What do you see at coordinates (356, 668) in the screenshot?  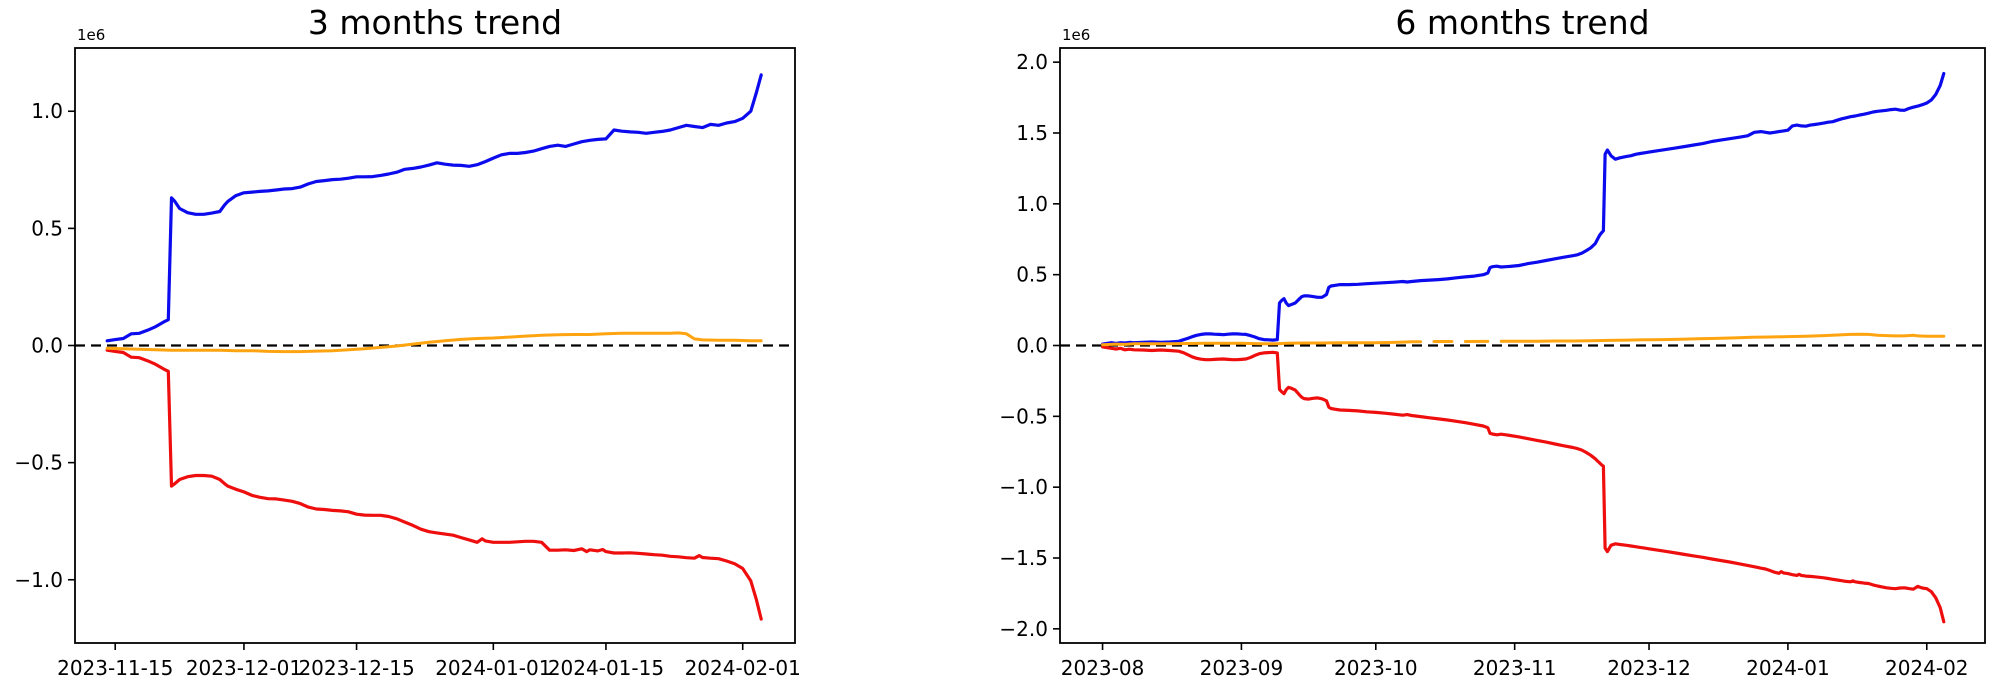 I see `x-tick-label: 2023-12-15` at bounding box center [356, 668].